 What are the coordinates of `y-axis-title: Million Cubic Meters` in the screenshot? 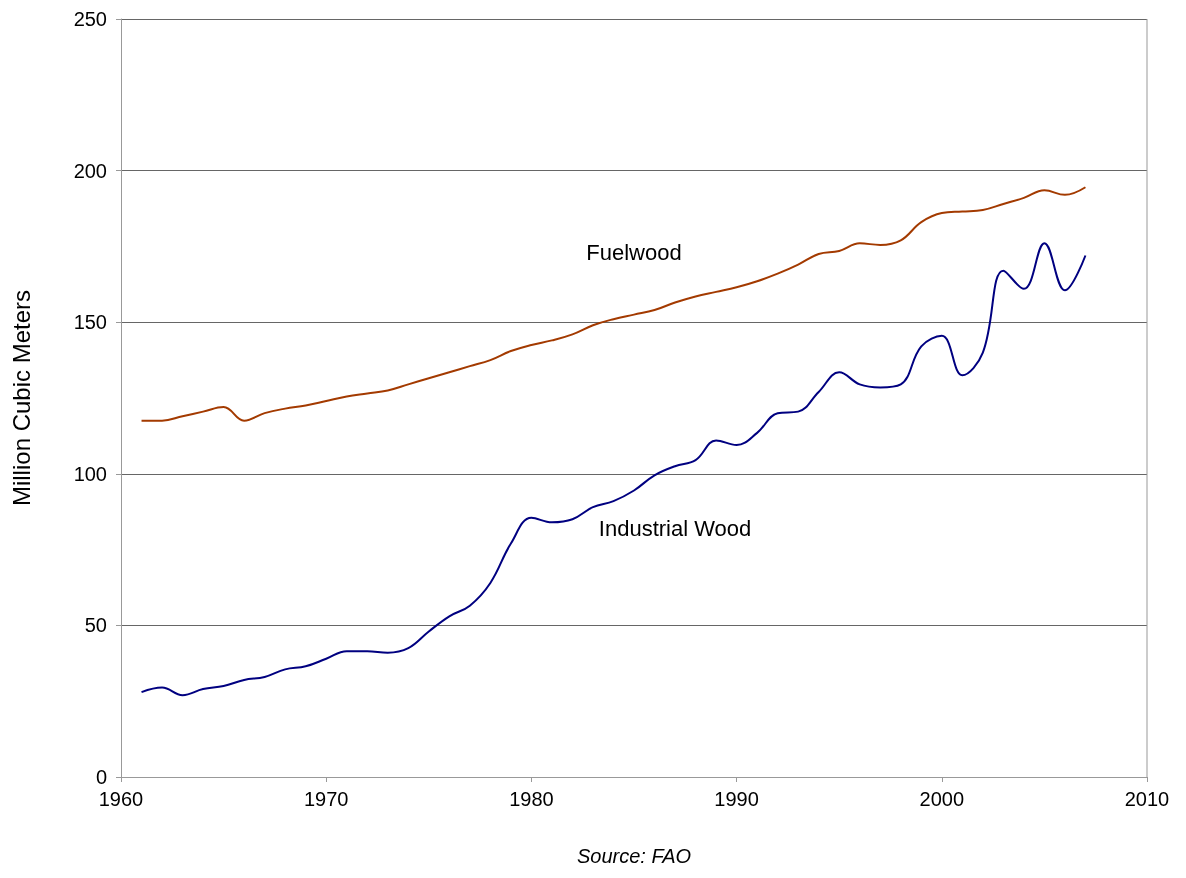 It's located at (21, 398).